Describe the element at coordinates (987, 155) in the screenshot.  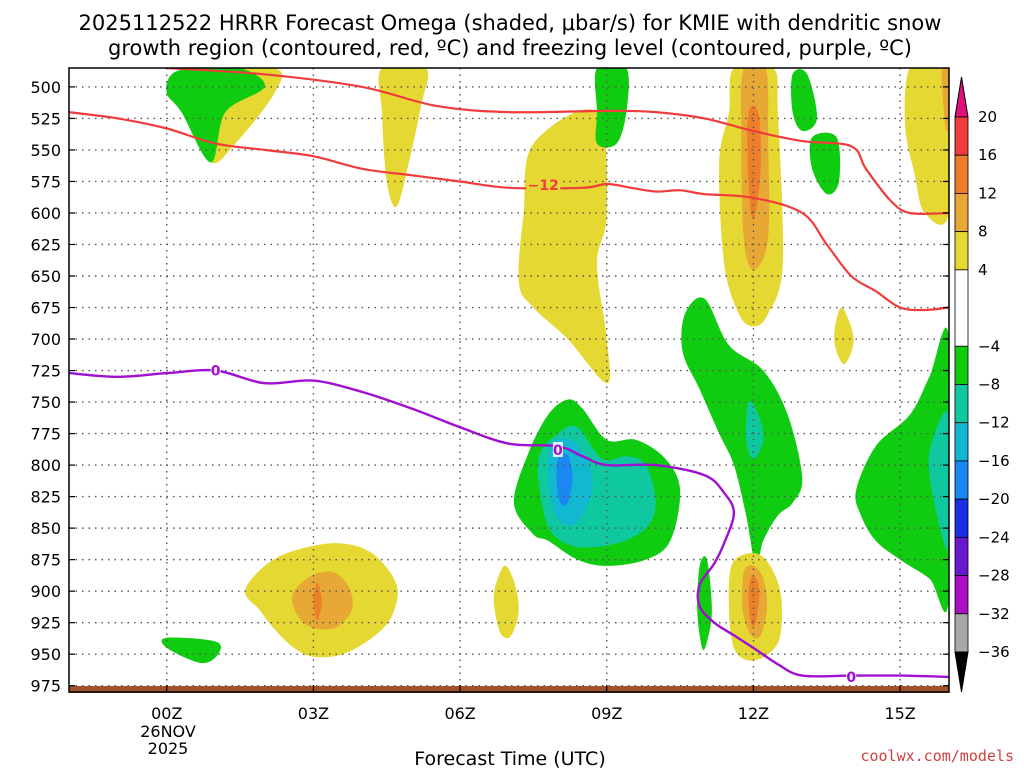
I see `colorbar-label-1: 16` at that location.